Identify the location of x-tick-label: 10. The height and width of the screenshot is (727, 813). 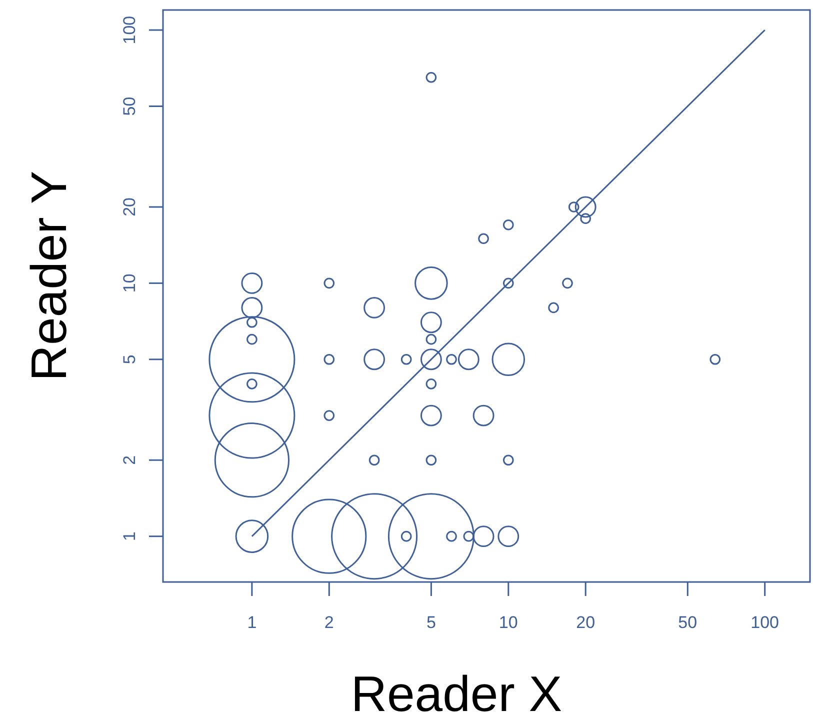
(508, 622).